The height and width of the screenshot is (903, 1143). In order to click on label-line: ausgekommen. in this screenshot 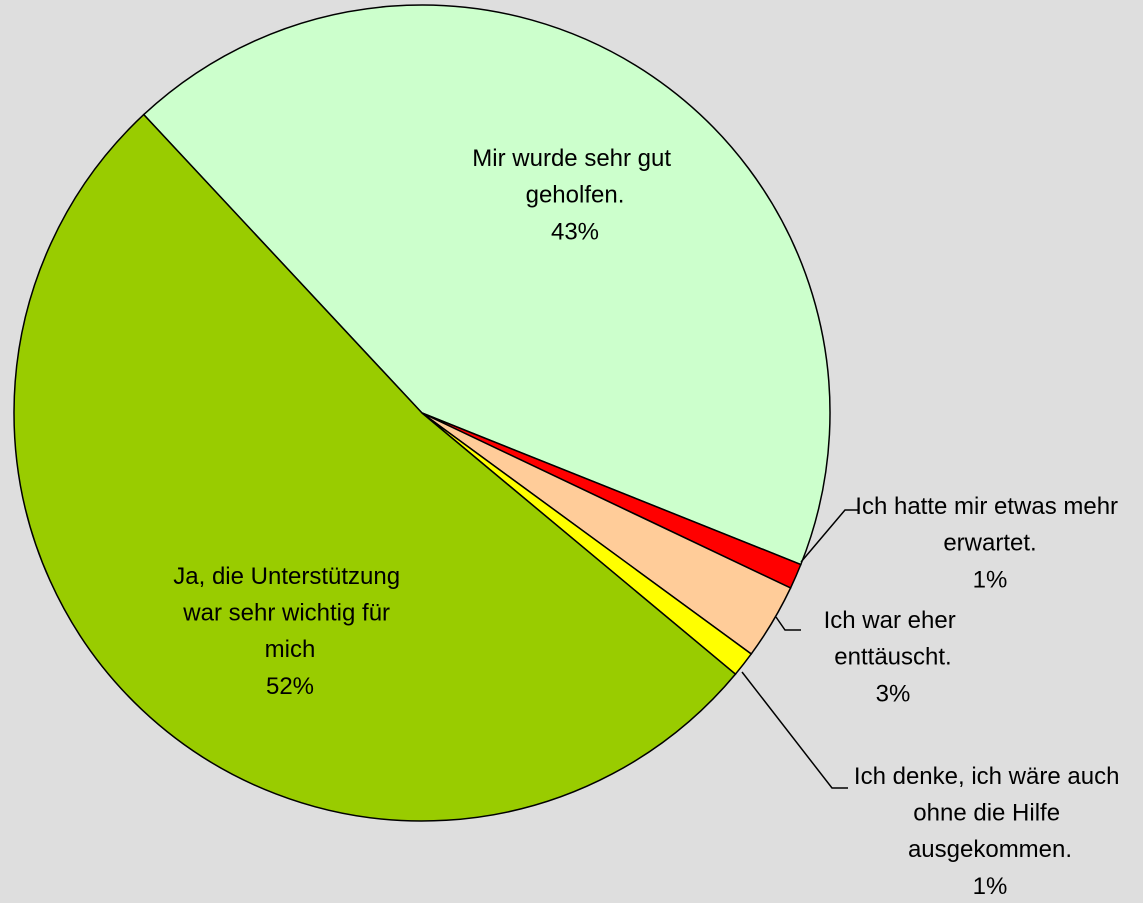, I will do `click(990, 849)`.